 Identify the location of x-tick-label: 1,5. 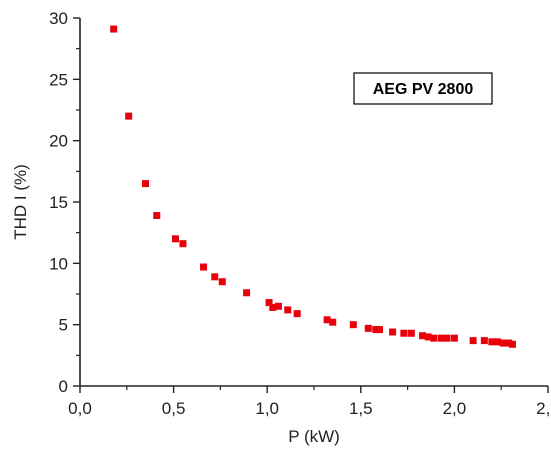
(361, 408).